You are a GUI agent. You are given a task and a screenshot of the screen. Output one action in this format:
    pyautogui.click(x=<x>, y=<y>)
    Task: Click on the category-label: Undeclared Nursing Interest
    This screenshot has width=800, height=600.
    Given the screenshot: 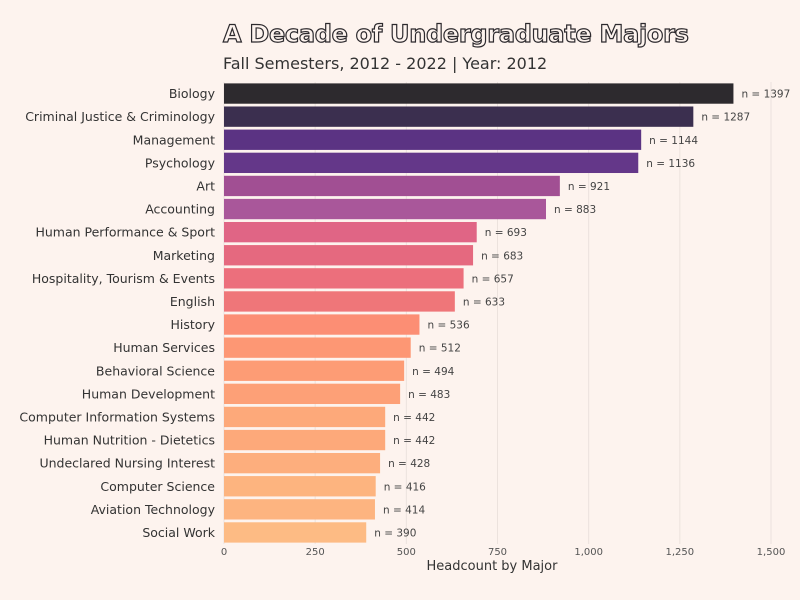 What is the action you would take?
    pyautogui.click(x=127, y=463)
    